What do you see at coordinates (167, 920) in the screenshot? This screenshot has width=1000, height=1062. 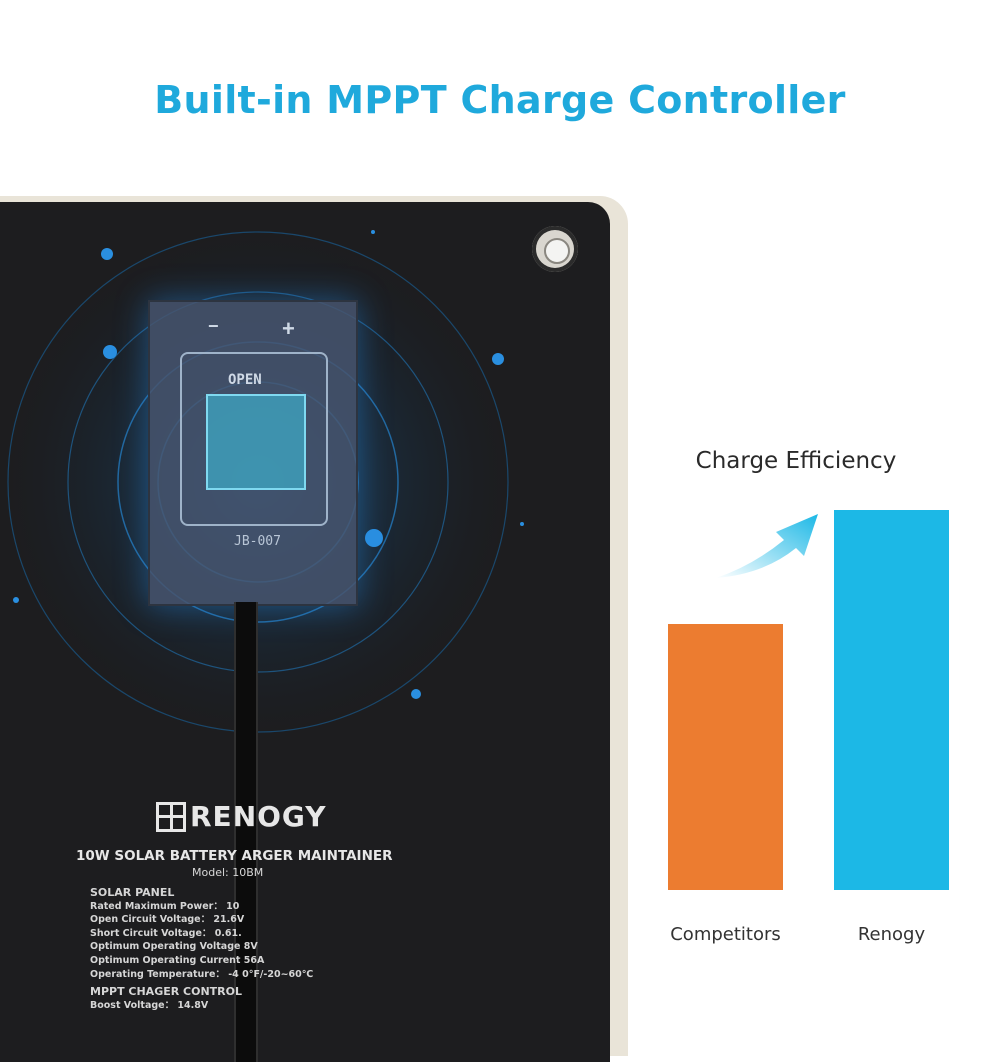 I see `spec-item: Open Circuit Voltage： 21.6V` at bounding box center [167, 920].